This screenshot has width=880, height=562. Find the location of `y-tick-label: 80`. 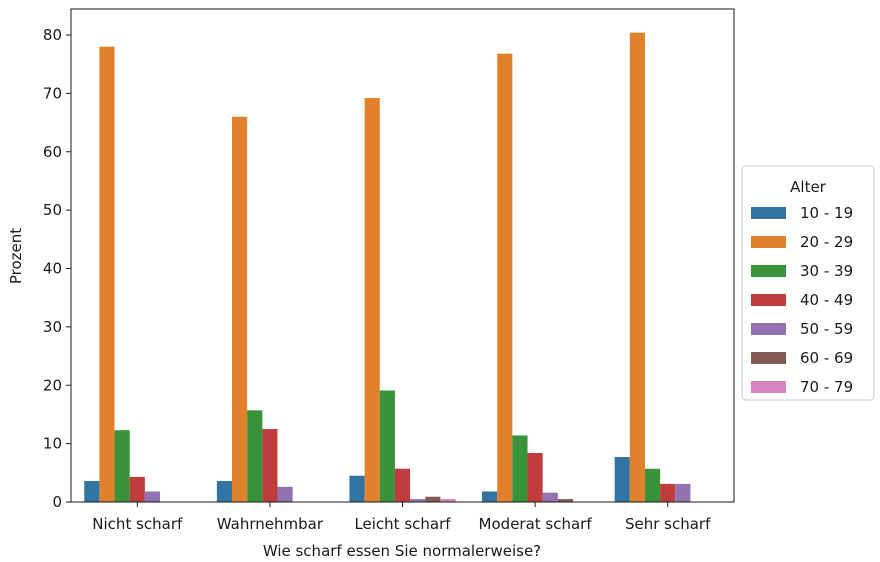

y-tick-label: 80 is located at coordinates (52, 35).